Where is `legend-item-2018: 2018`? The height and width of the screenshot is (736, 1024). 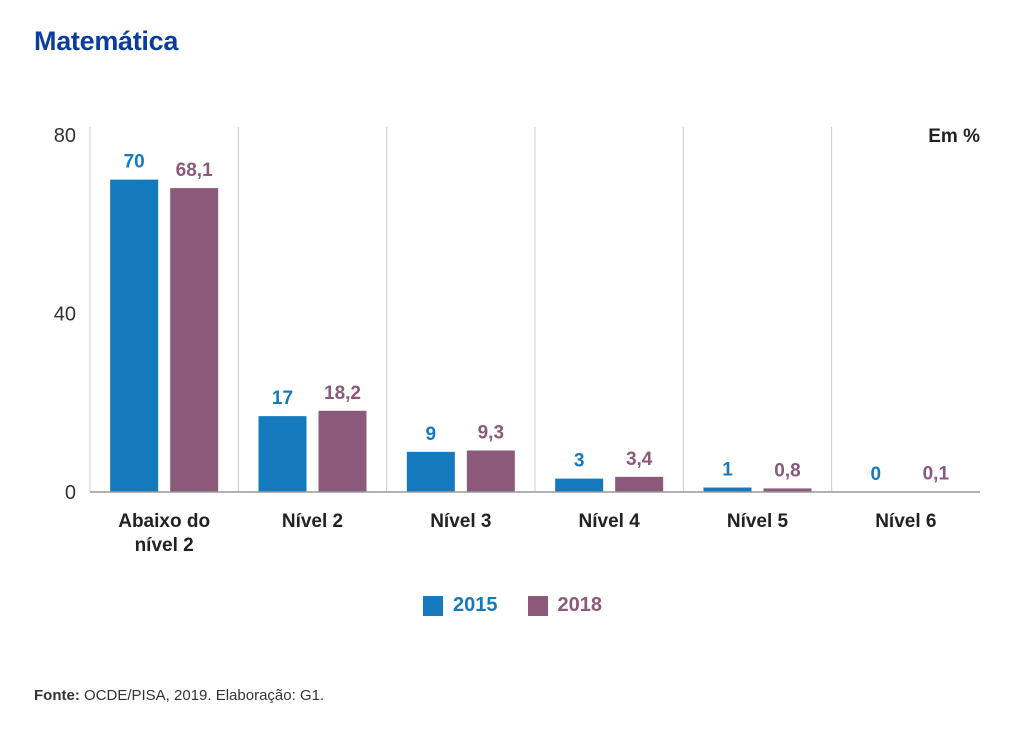 legend-item-2018: 2018 is located at coordinates (565, 605).